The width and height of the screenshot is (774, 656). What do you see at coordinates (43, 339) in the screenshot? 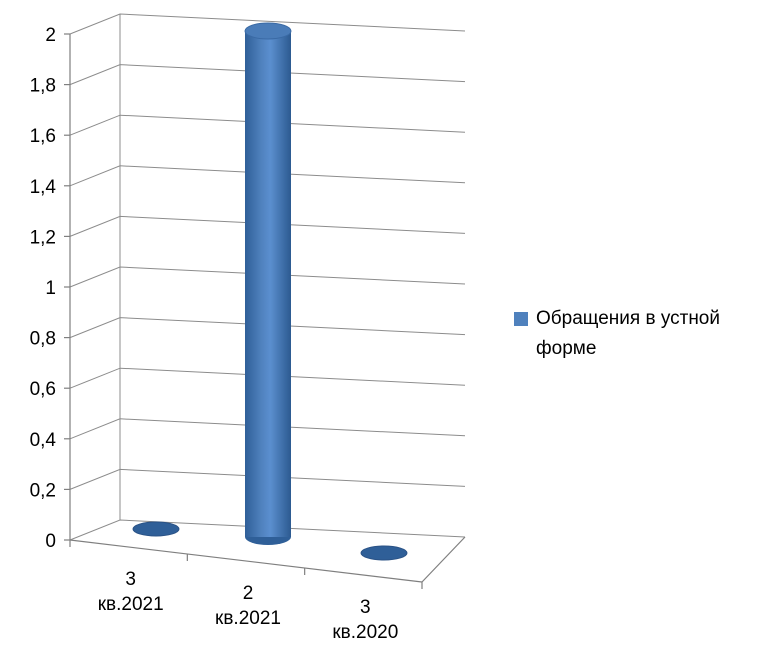
I see `y-tick-label: 0,8` at bounding box center [43, 339].